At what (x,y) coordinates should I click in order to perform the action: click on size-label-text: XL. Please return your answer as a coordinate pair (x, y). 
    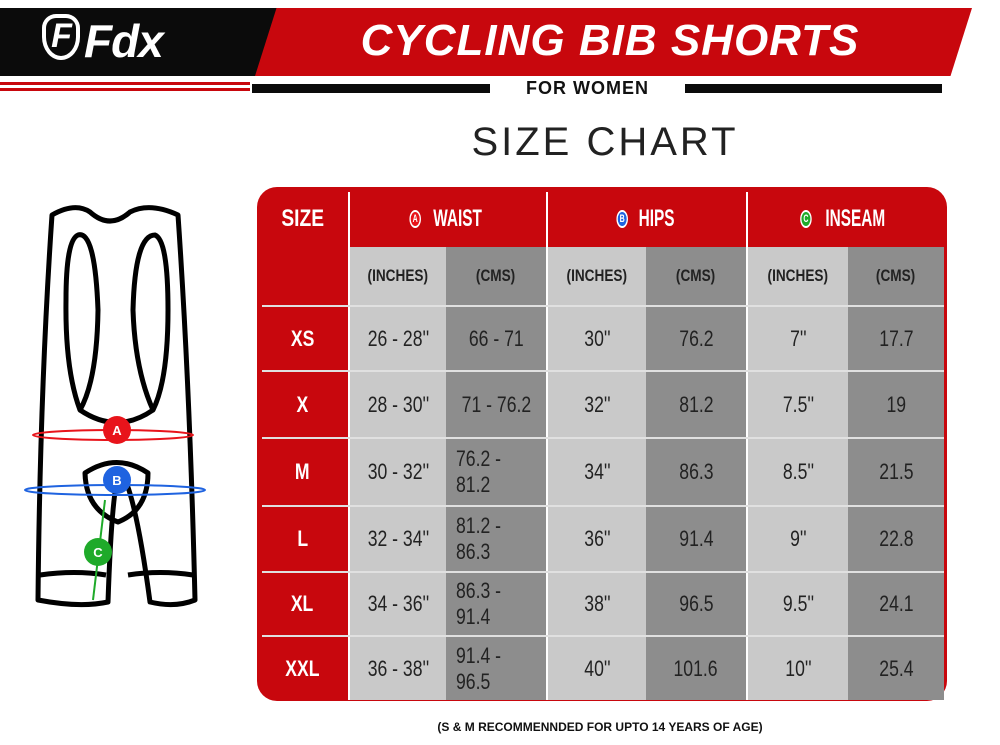
    Looking at the image, I should click on (302, 603).